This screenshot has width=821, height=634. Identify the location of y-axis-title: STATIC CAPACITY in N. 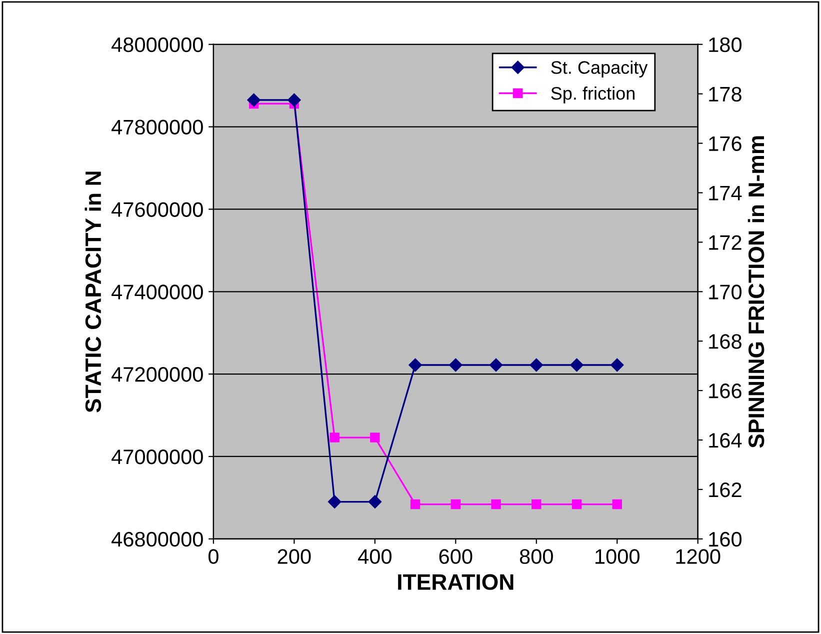
(93, 292).